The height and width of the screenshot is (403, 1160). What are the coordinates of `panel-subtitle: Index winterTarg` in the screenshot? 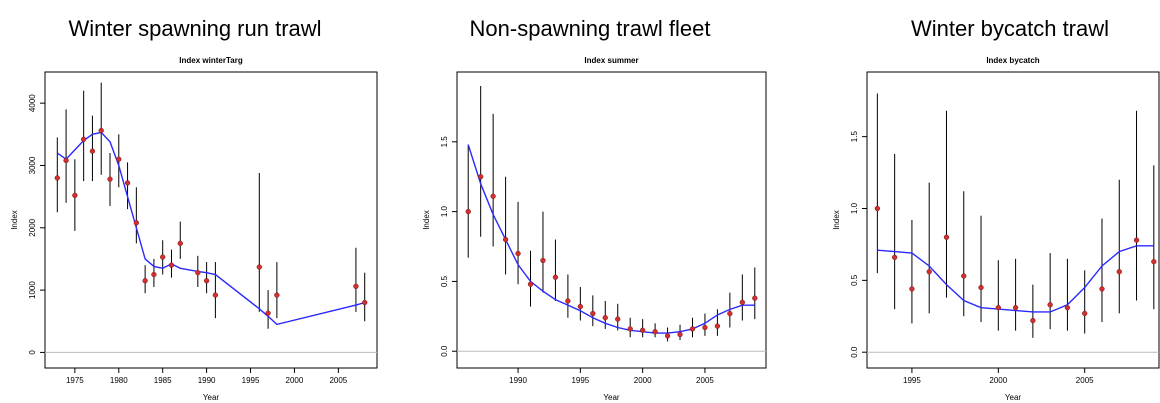 It's located at (211, 60).